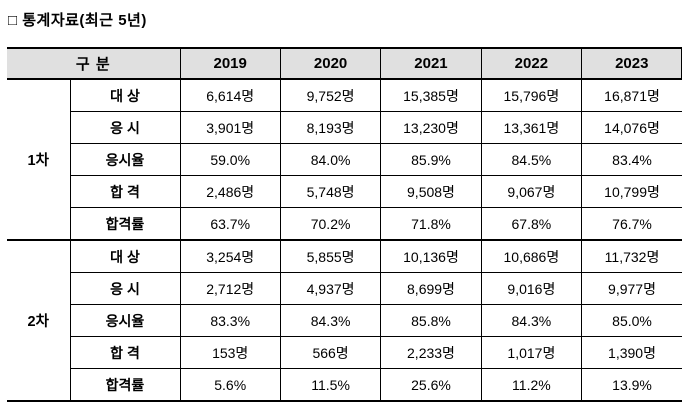 Image resolution: width=689 pixels, height=411 pixels. I want to click on column-header-year-2020: 2020, so click(330, 63).